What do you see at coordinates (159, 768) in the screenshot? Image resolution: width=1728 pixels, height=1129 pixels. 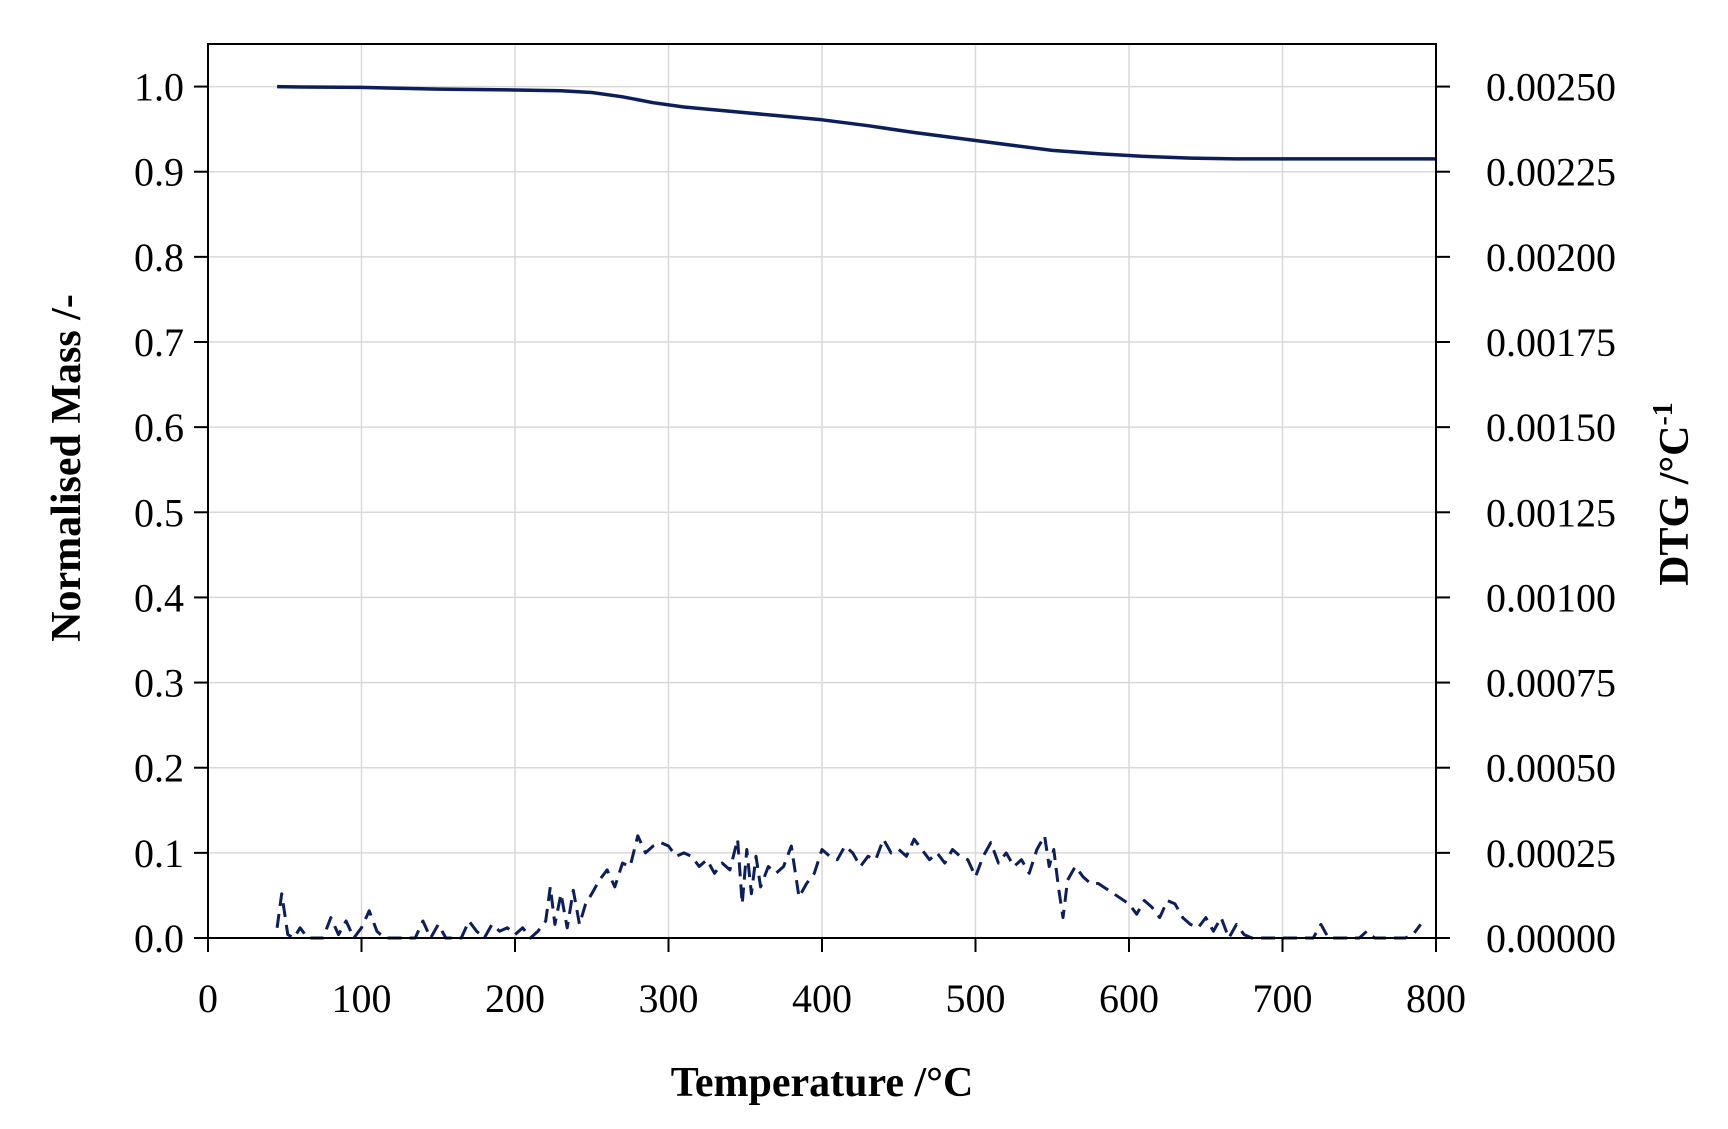 I see `y-tick-label: 0.2` at bounding box center [159, 768].